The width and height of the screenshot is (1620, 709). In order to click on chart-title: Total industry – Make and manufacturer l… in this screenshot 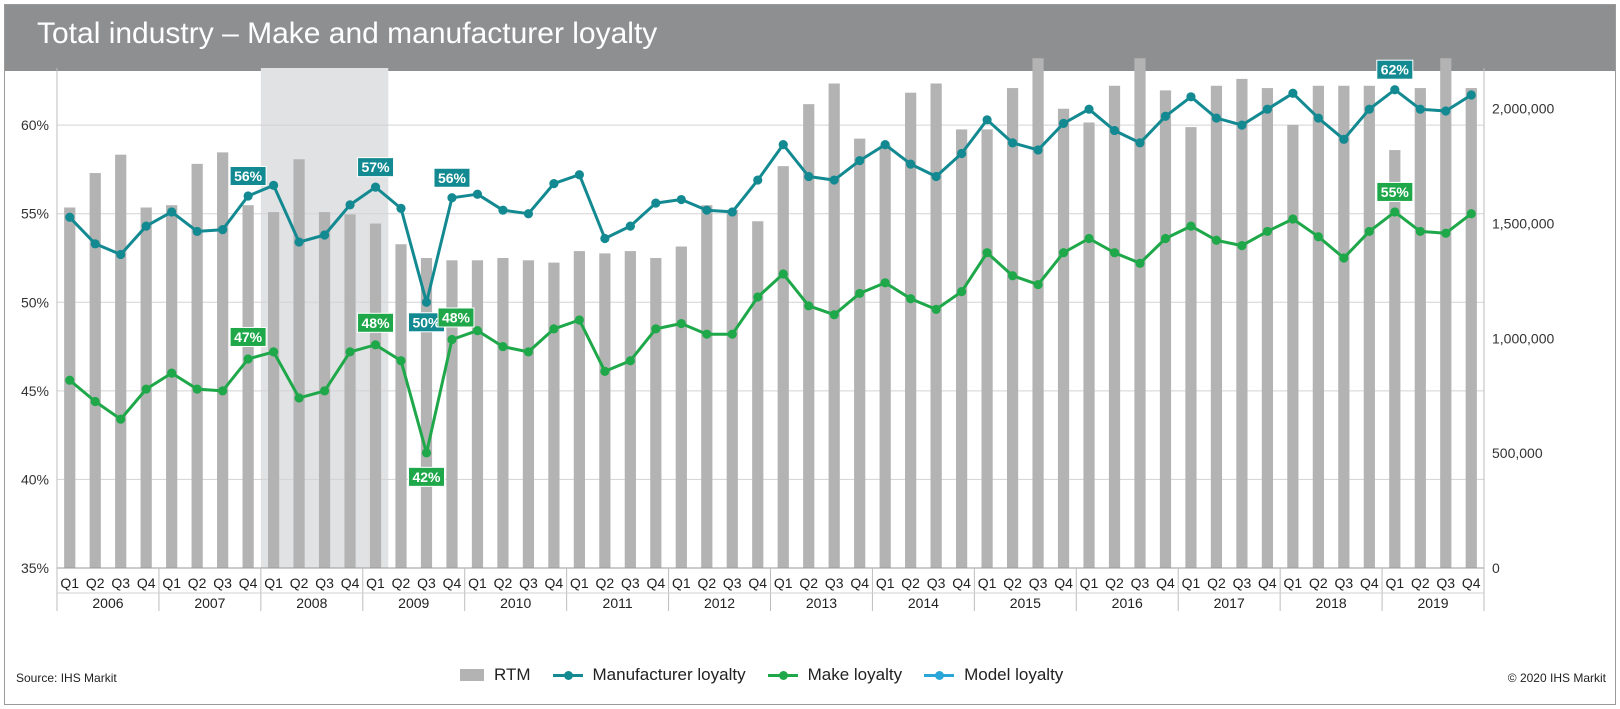, I will do `click(347, 33)`.